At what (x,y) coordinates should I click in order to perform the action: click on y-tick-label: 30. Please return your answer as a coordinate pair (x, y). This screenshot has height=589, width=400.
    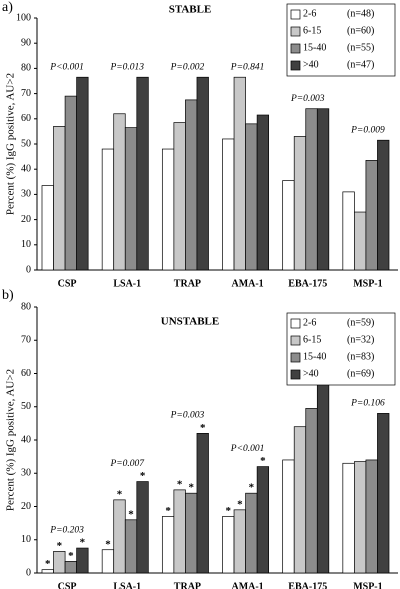
    Looking at the image, I should click on (26, 473).